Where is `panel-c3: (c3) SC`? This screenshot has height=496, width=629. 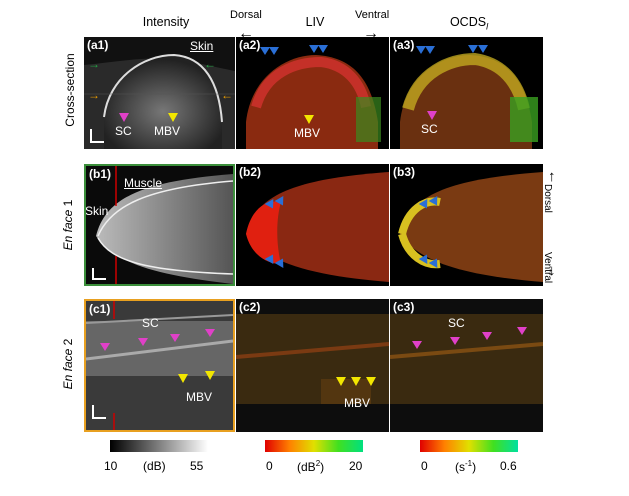
panel-c3: (c3) SC is located at coordinates (466, 365).